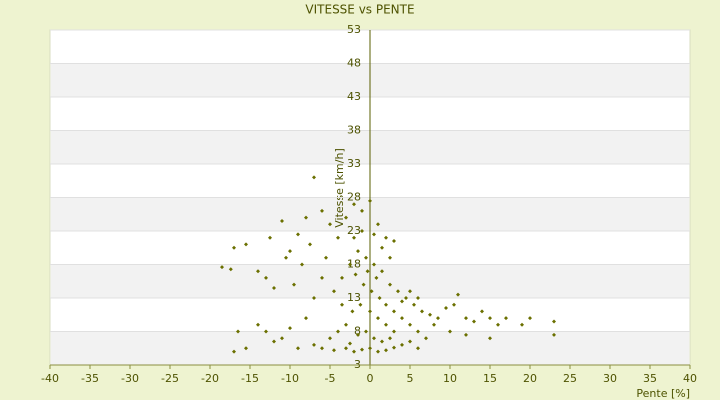  What do you see at coordinates (290, 378) in the screenshot?
I see `x-tick-label: -10` at bounding box center [290, 378].